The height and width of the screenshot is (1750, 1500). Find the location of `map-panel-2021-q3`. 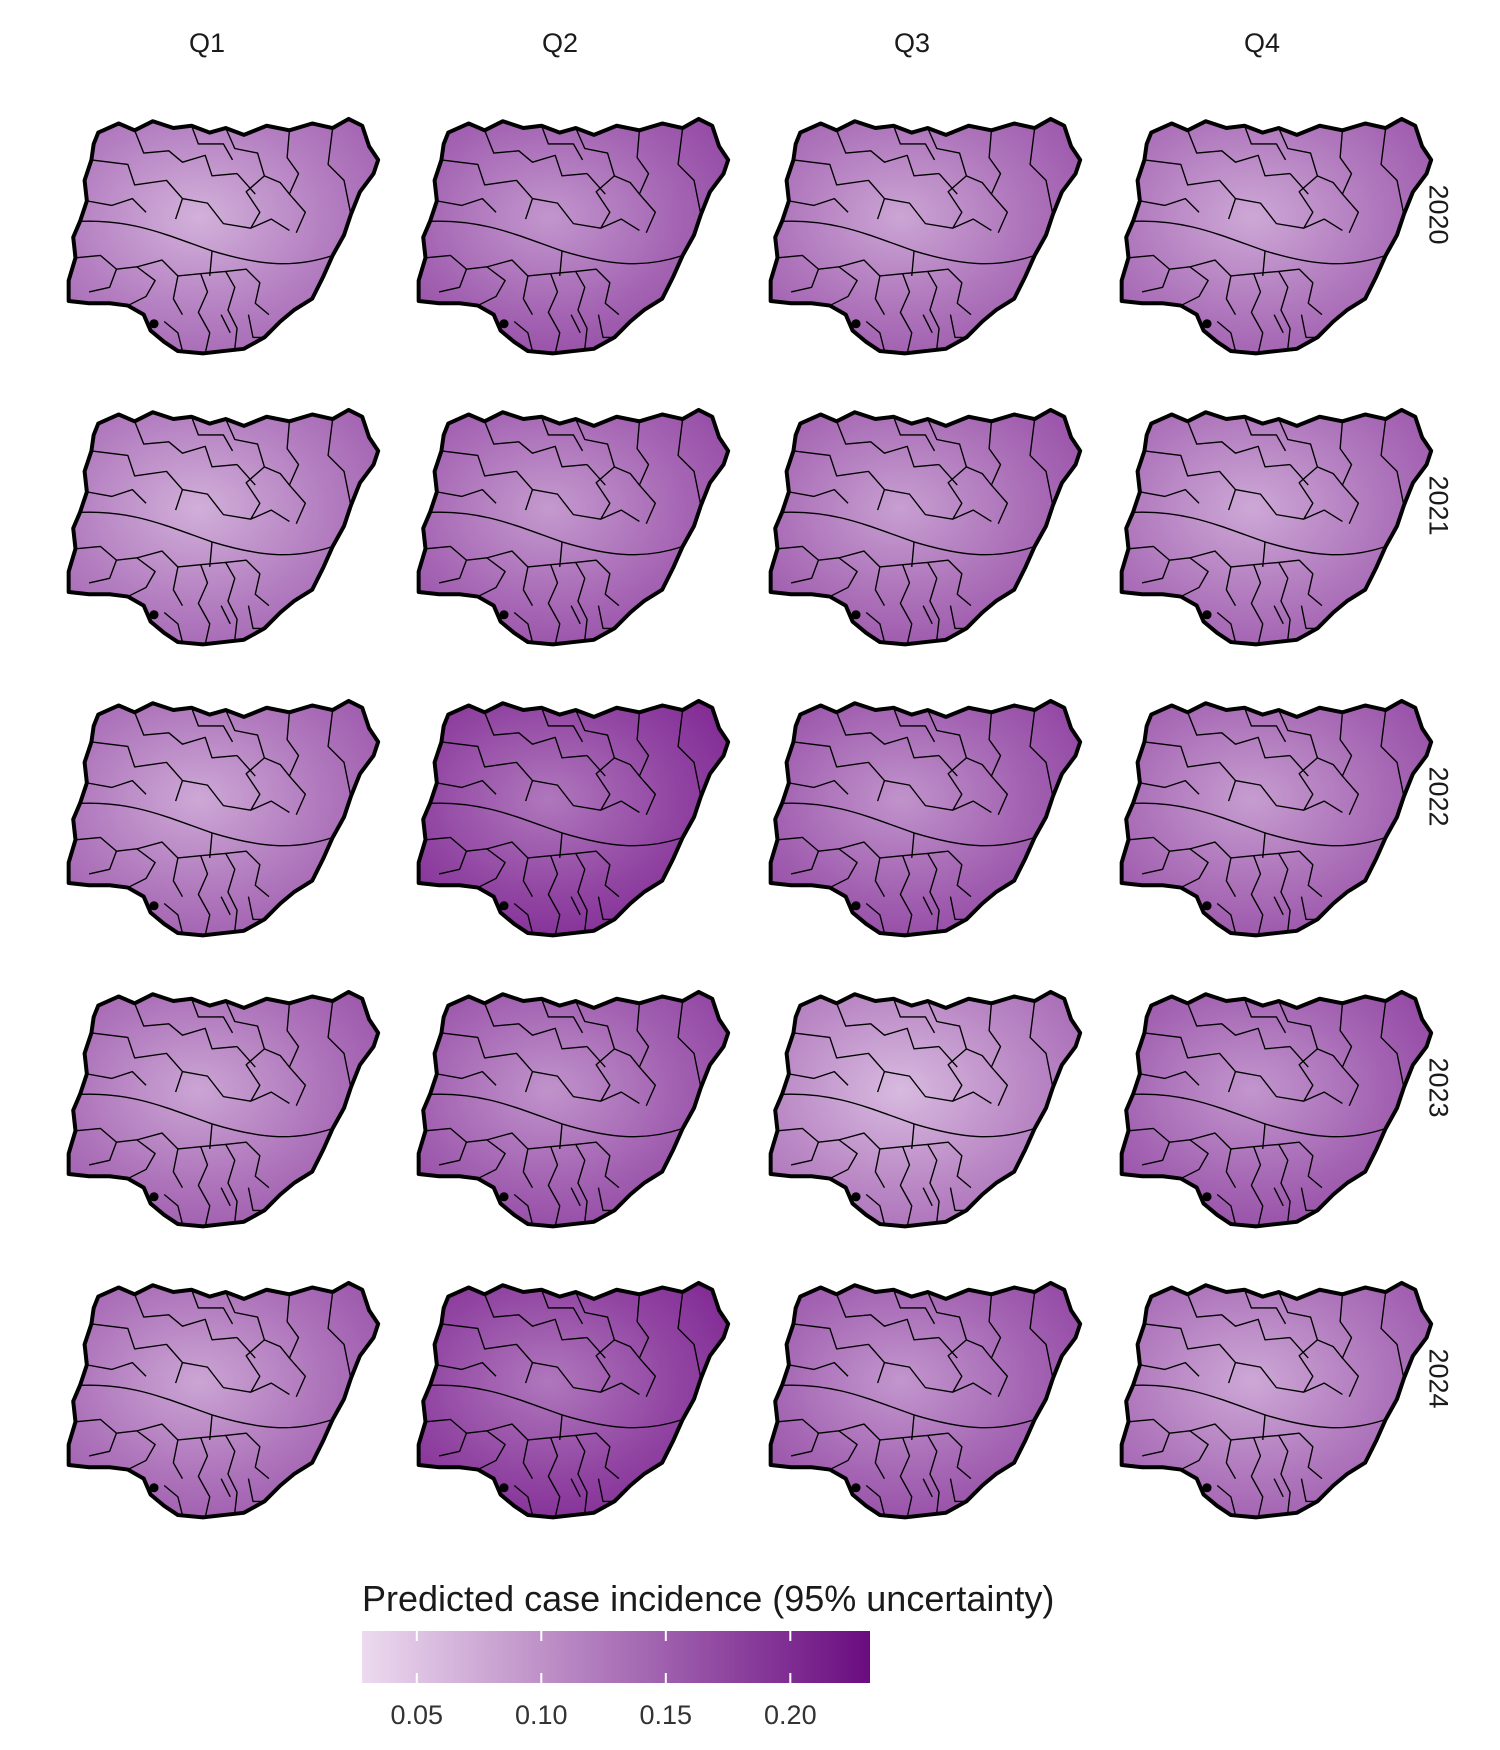

map-panel-2021-q3 is located at coordinates (922, 526).